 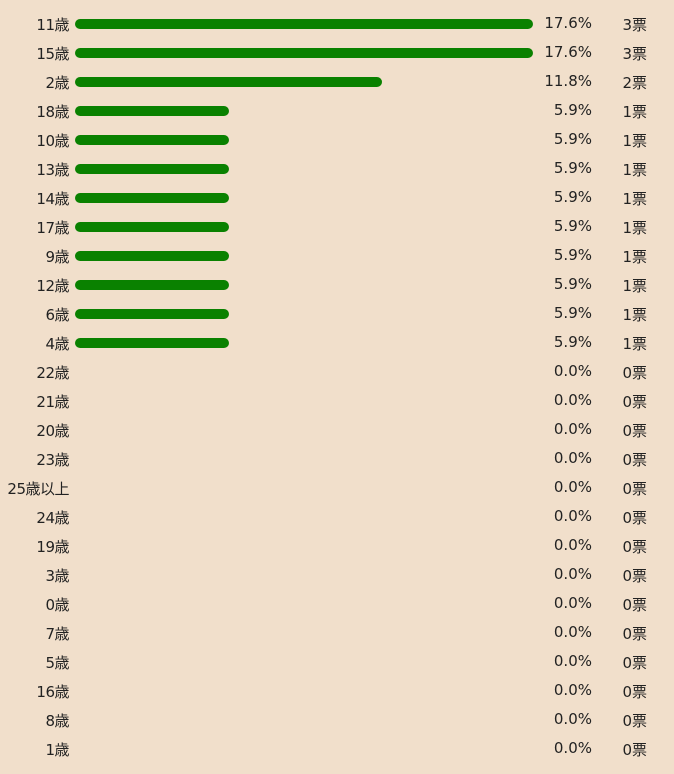 What do you see at coordinates (52, 199) in the screenshot?
I see `category-label: 14歳` at bounding box center [52, 199].